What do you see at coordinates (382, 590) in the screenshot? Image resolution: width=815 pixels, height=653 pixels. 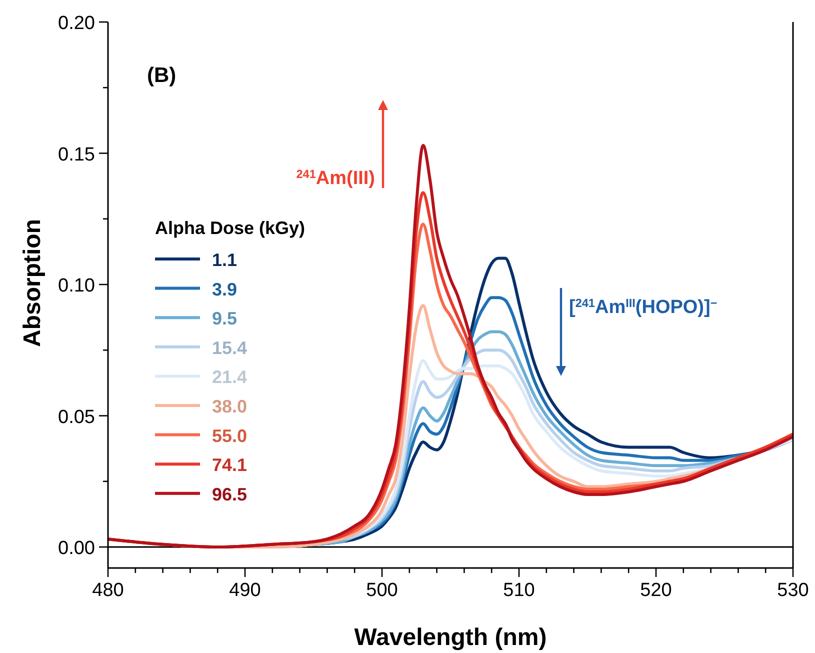 I see `x-tick-label: 500` at bounding box center [382, 590].